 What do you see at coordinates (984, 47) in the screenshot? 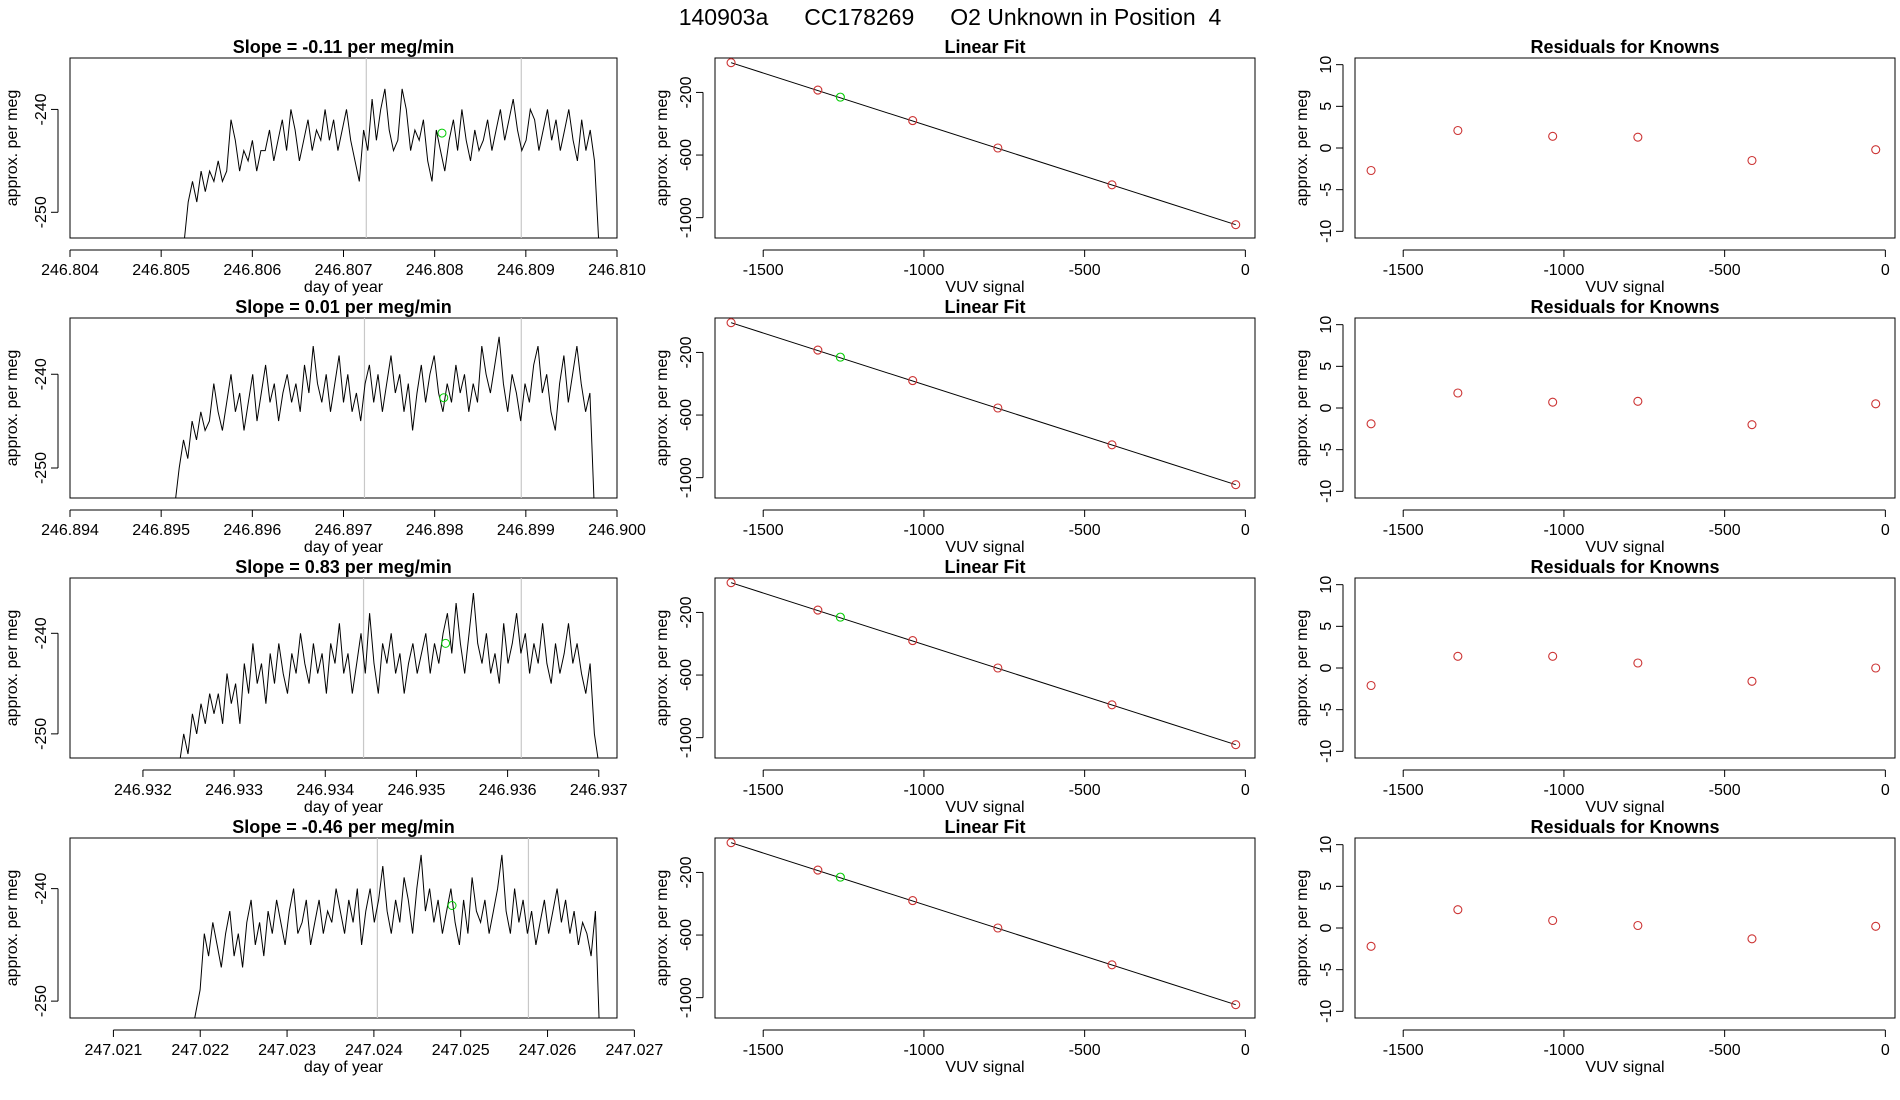
I see `panel-2-title: Linear Fit` at bounding box center [984, 47].